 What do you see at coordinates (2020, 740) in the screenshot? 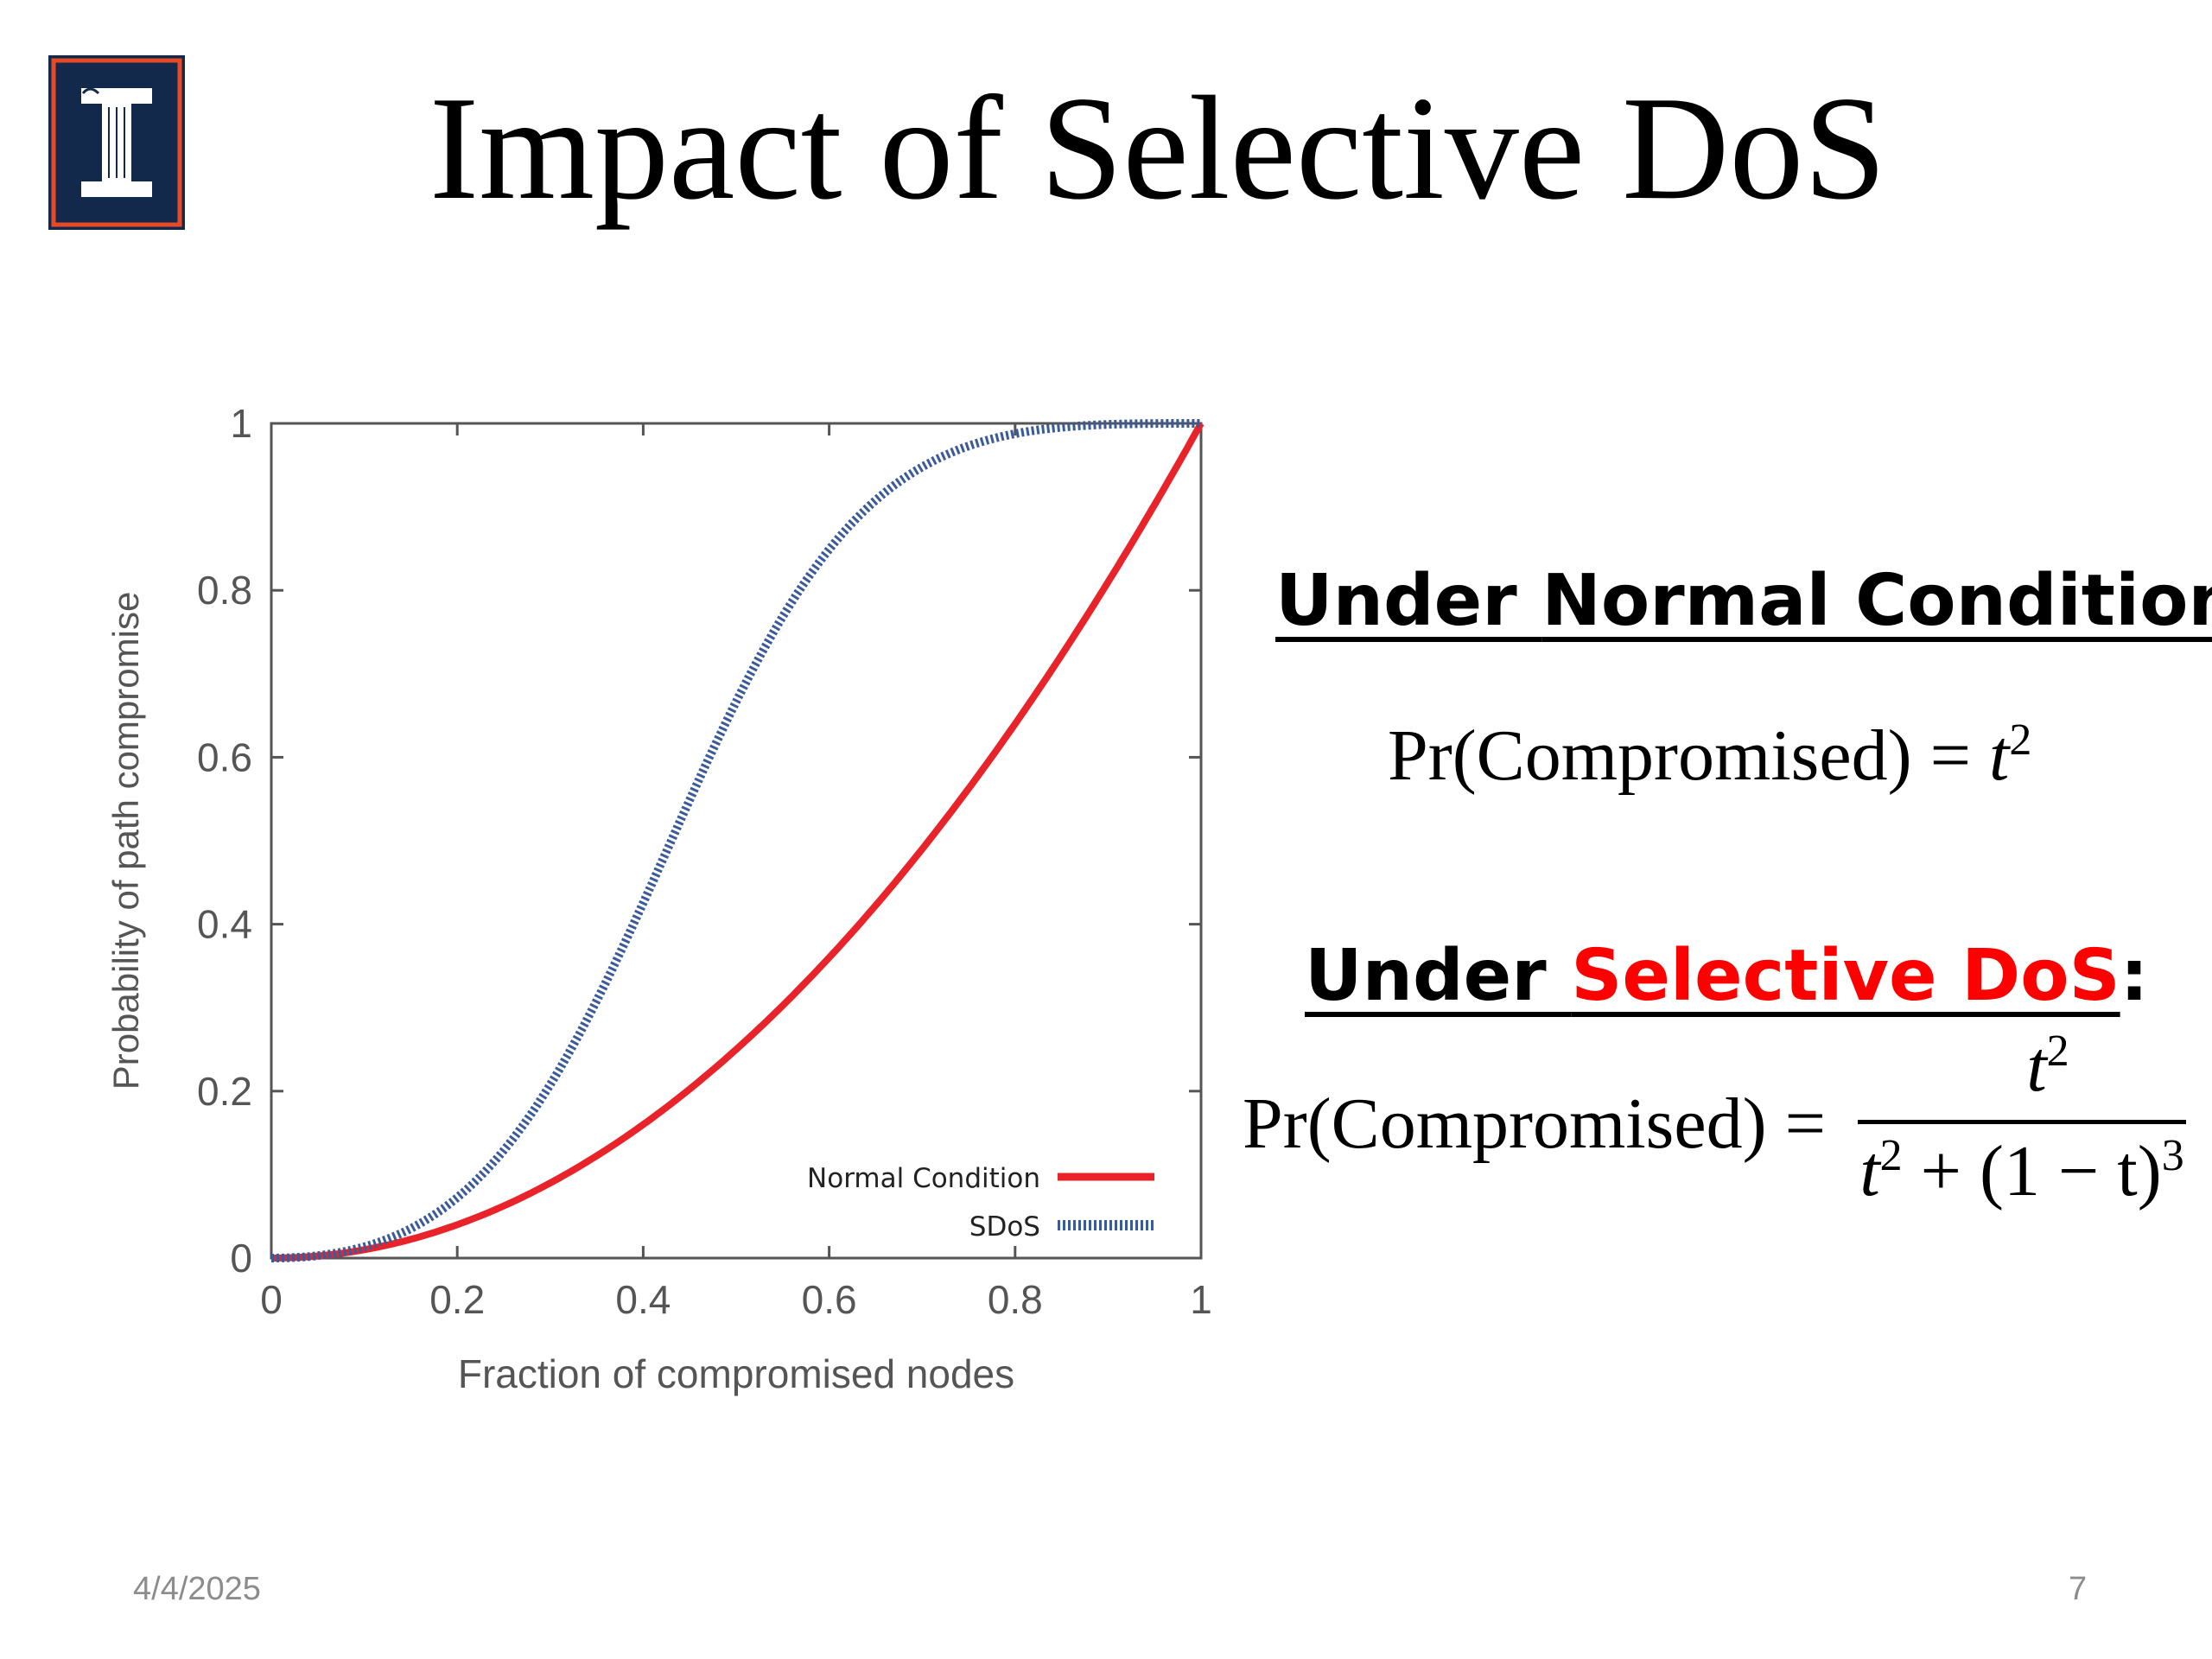
I see `normal-formula-exp: 2` at bounding box center [2020, 740].